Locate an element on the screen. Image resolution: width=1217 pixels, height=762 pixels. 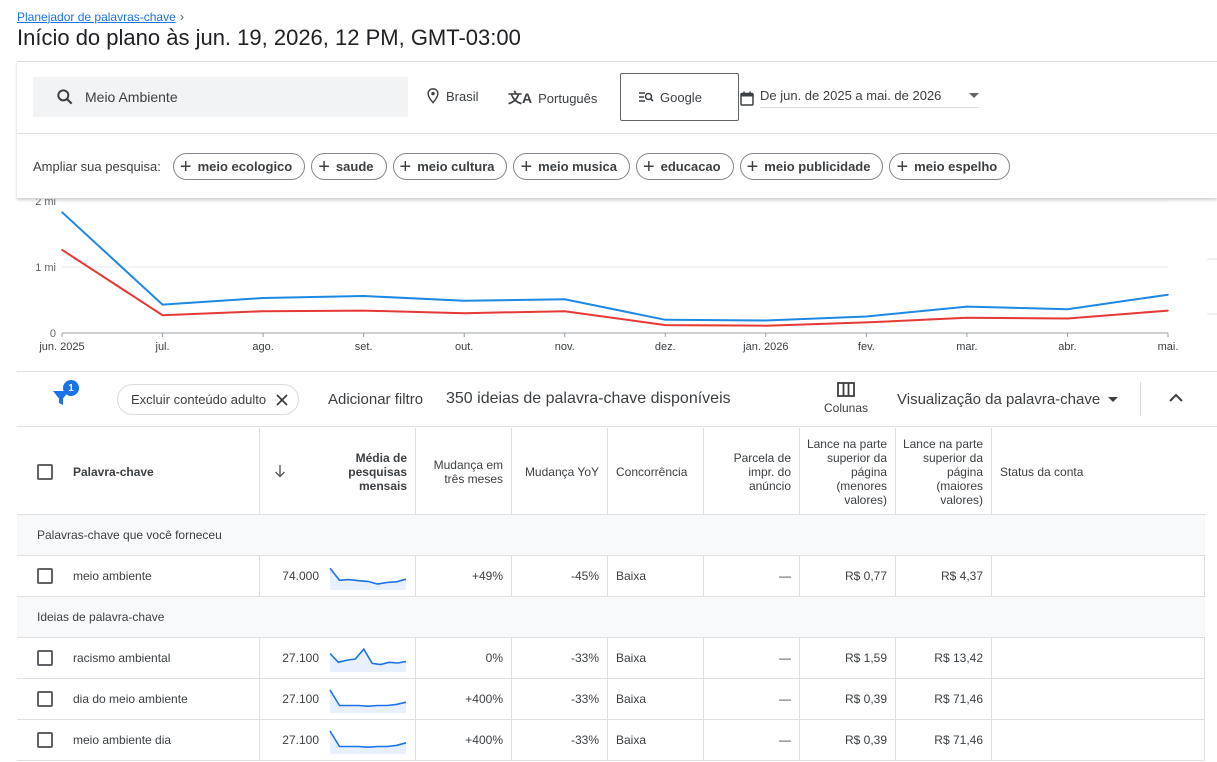
language-selector: 文A Português is located at coordinates (552, 98).